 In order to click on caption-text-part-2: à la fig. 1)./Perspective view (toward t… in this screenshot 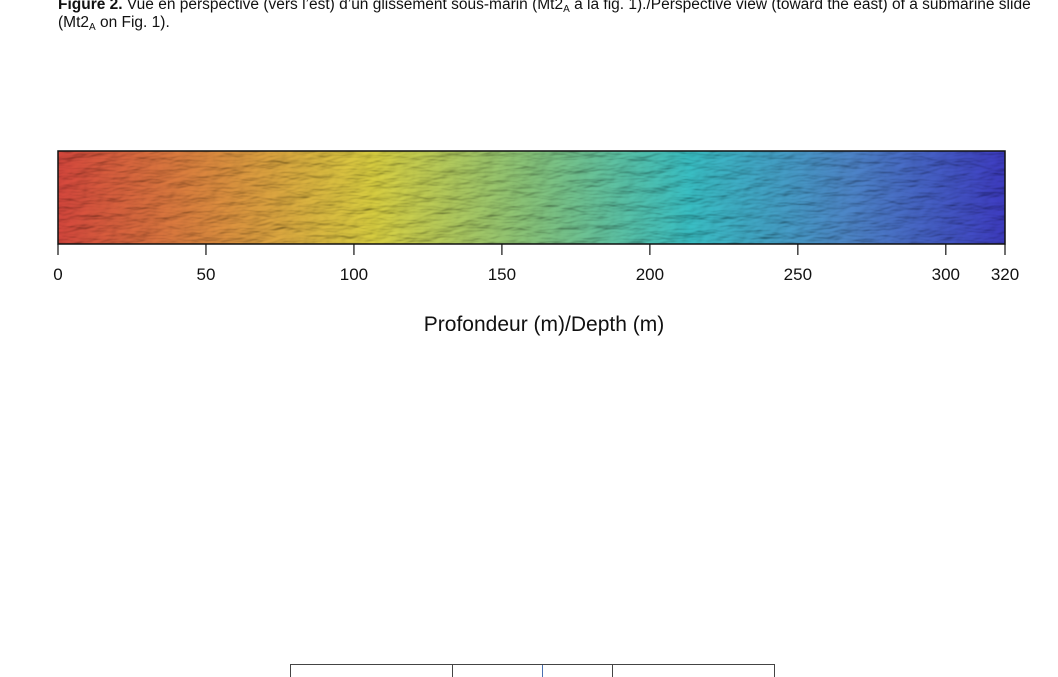, I will do `click(544, 15)`.